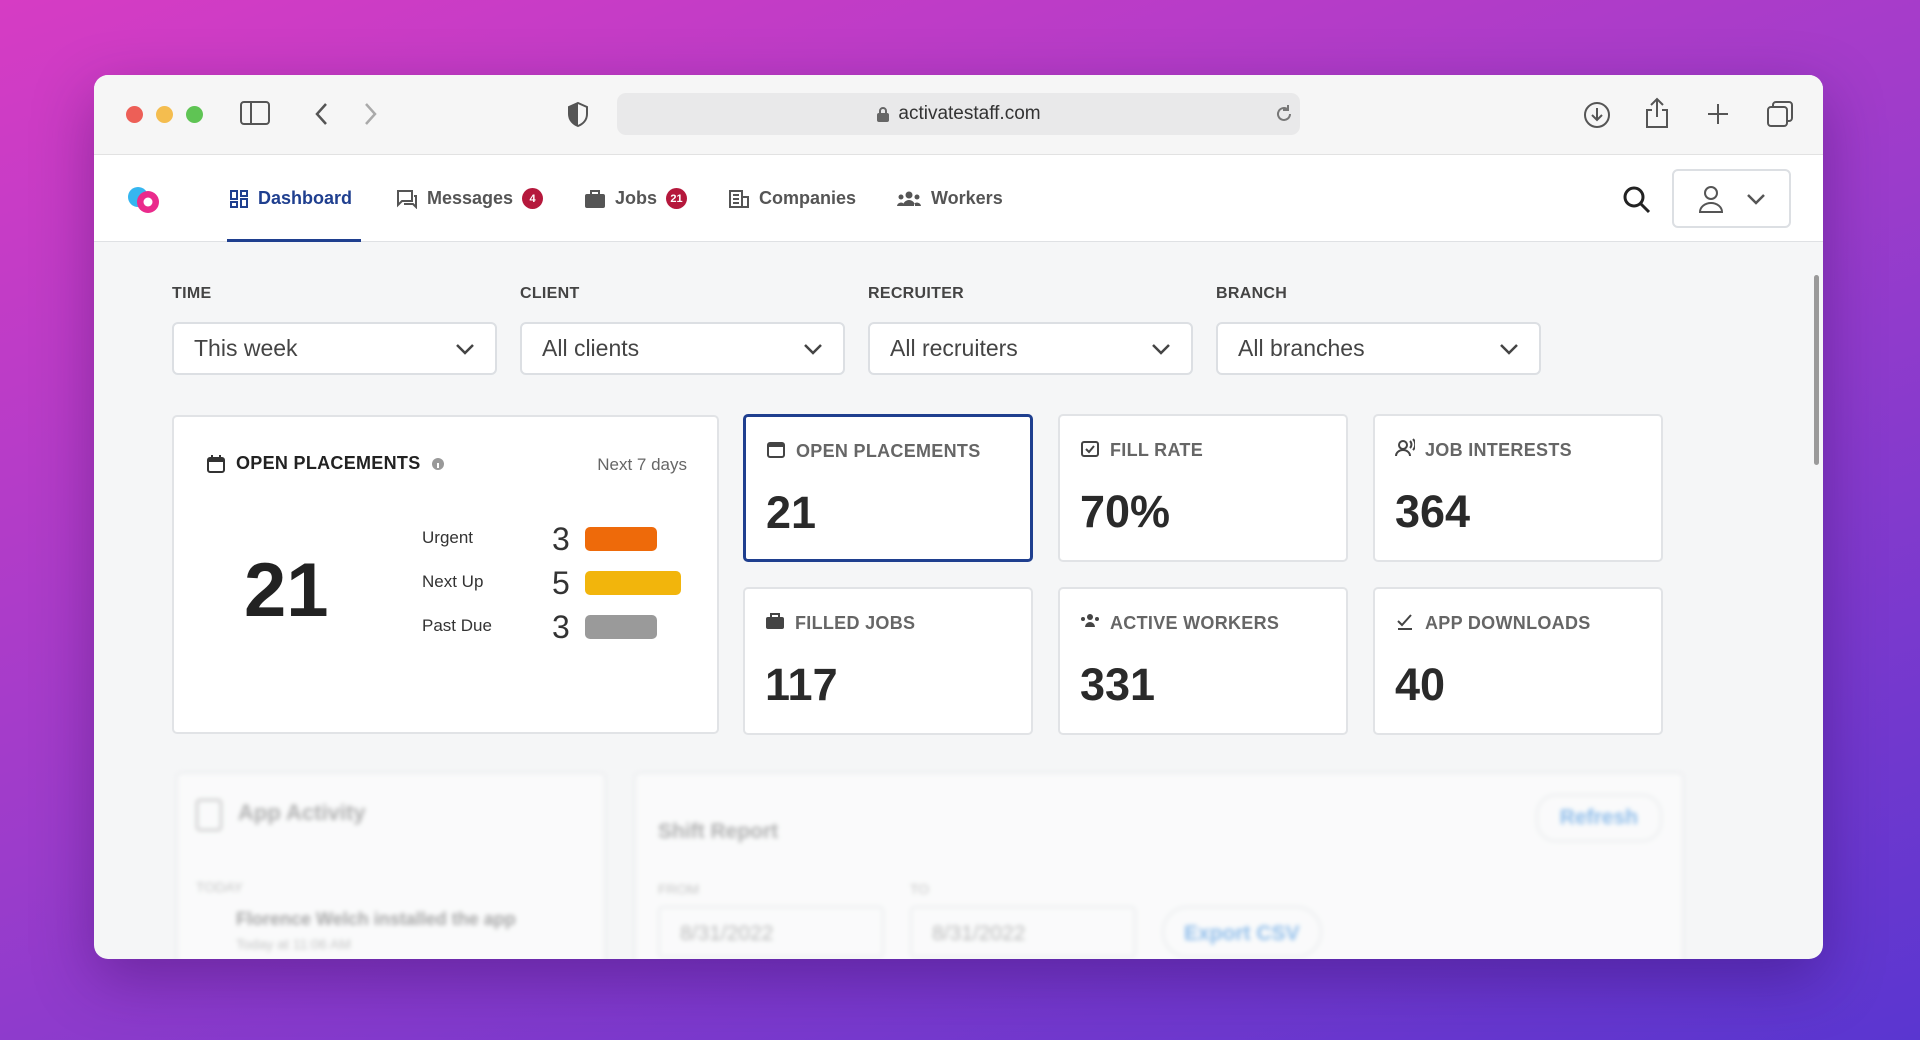 This screenshot has width=1920, height=1040. I want to click on stat-card: FILLED JOBS 117, so click(888, 661).